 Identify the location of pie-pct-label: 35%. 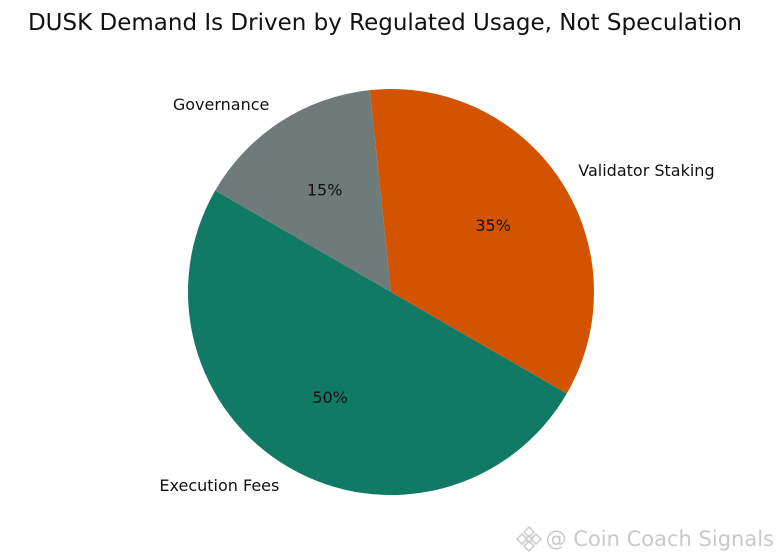
(493, 225).